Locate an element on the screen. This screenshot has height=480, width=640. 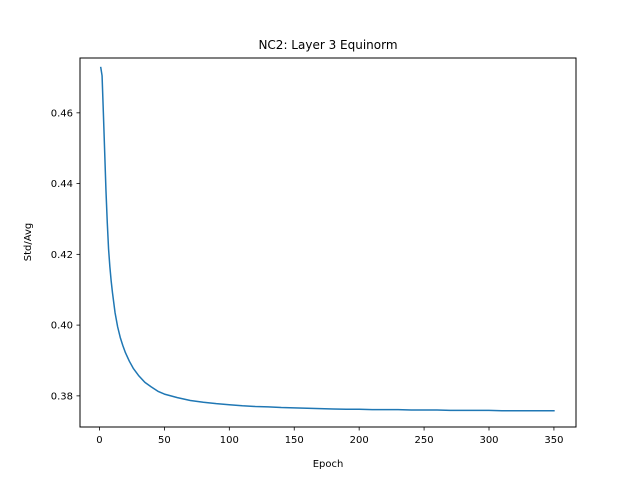
x-axis-label: Epoch is located at coordinates (328, 464).